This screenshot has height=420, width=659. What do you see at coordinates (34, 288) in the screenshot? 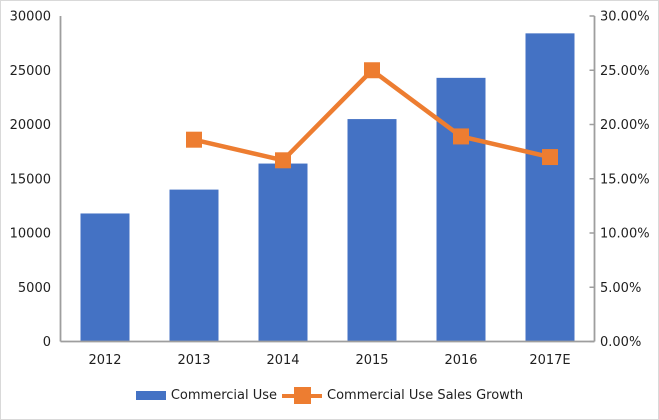
I see `left-axis-tick-label: 5000` at bounding box center [34, 288].